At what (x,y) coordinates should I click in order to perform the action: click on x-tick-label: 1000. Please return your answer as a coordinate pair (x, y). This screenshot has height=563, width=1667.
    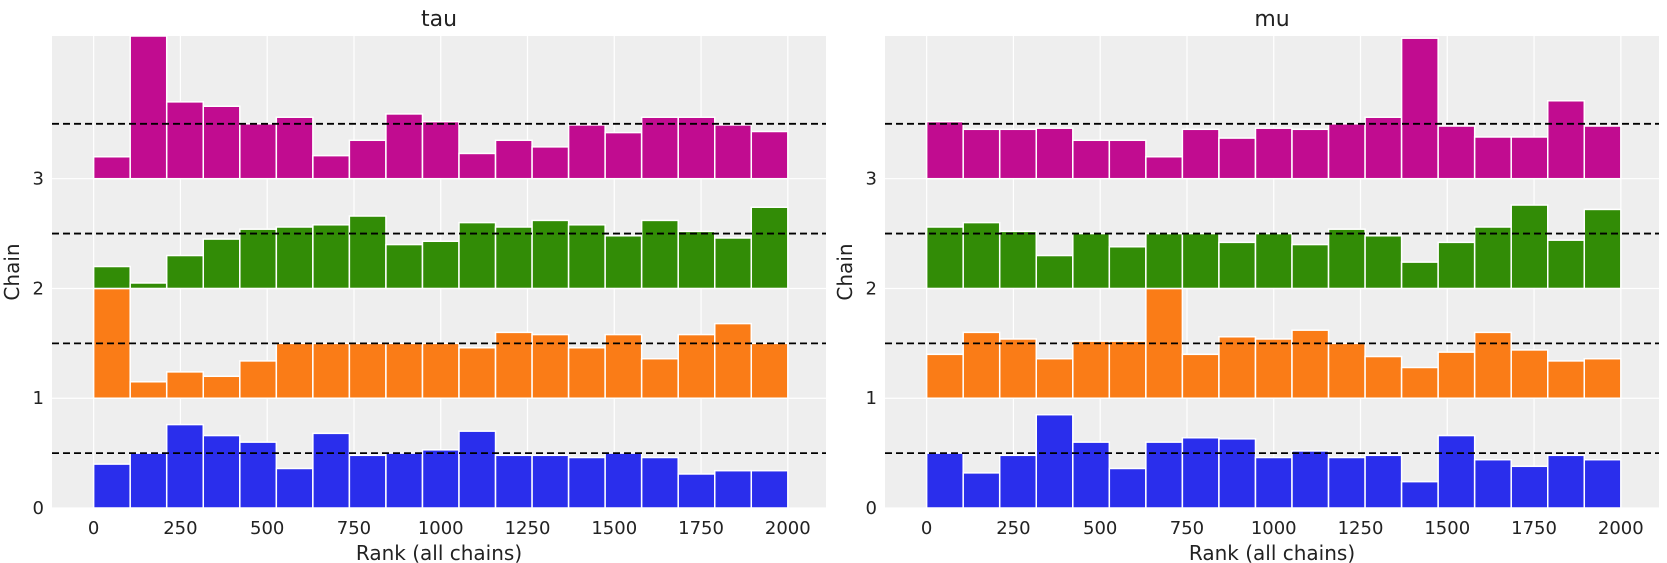
    Looking at the image, I should click on (441, 528).